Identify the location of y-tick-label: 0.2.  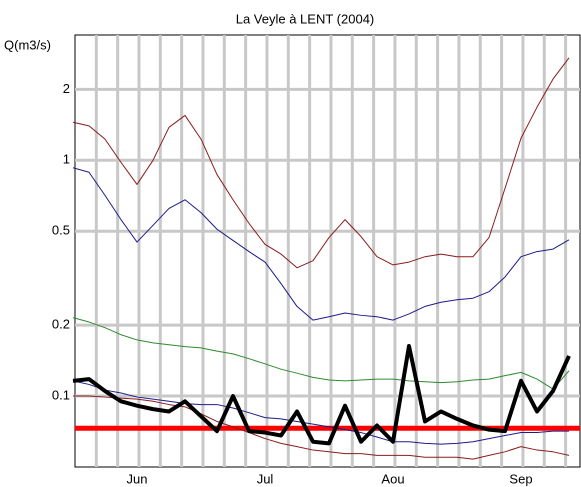
(61, 324).